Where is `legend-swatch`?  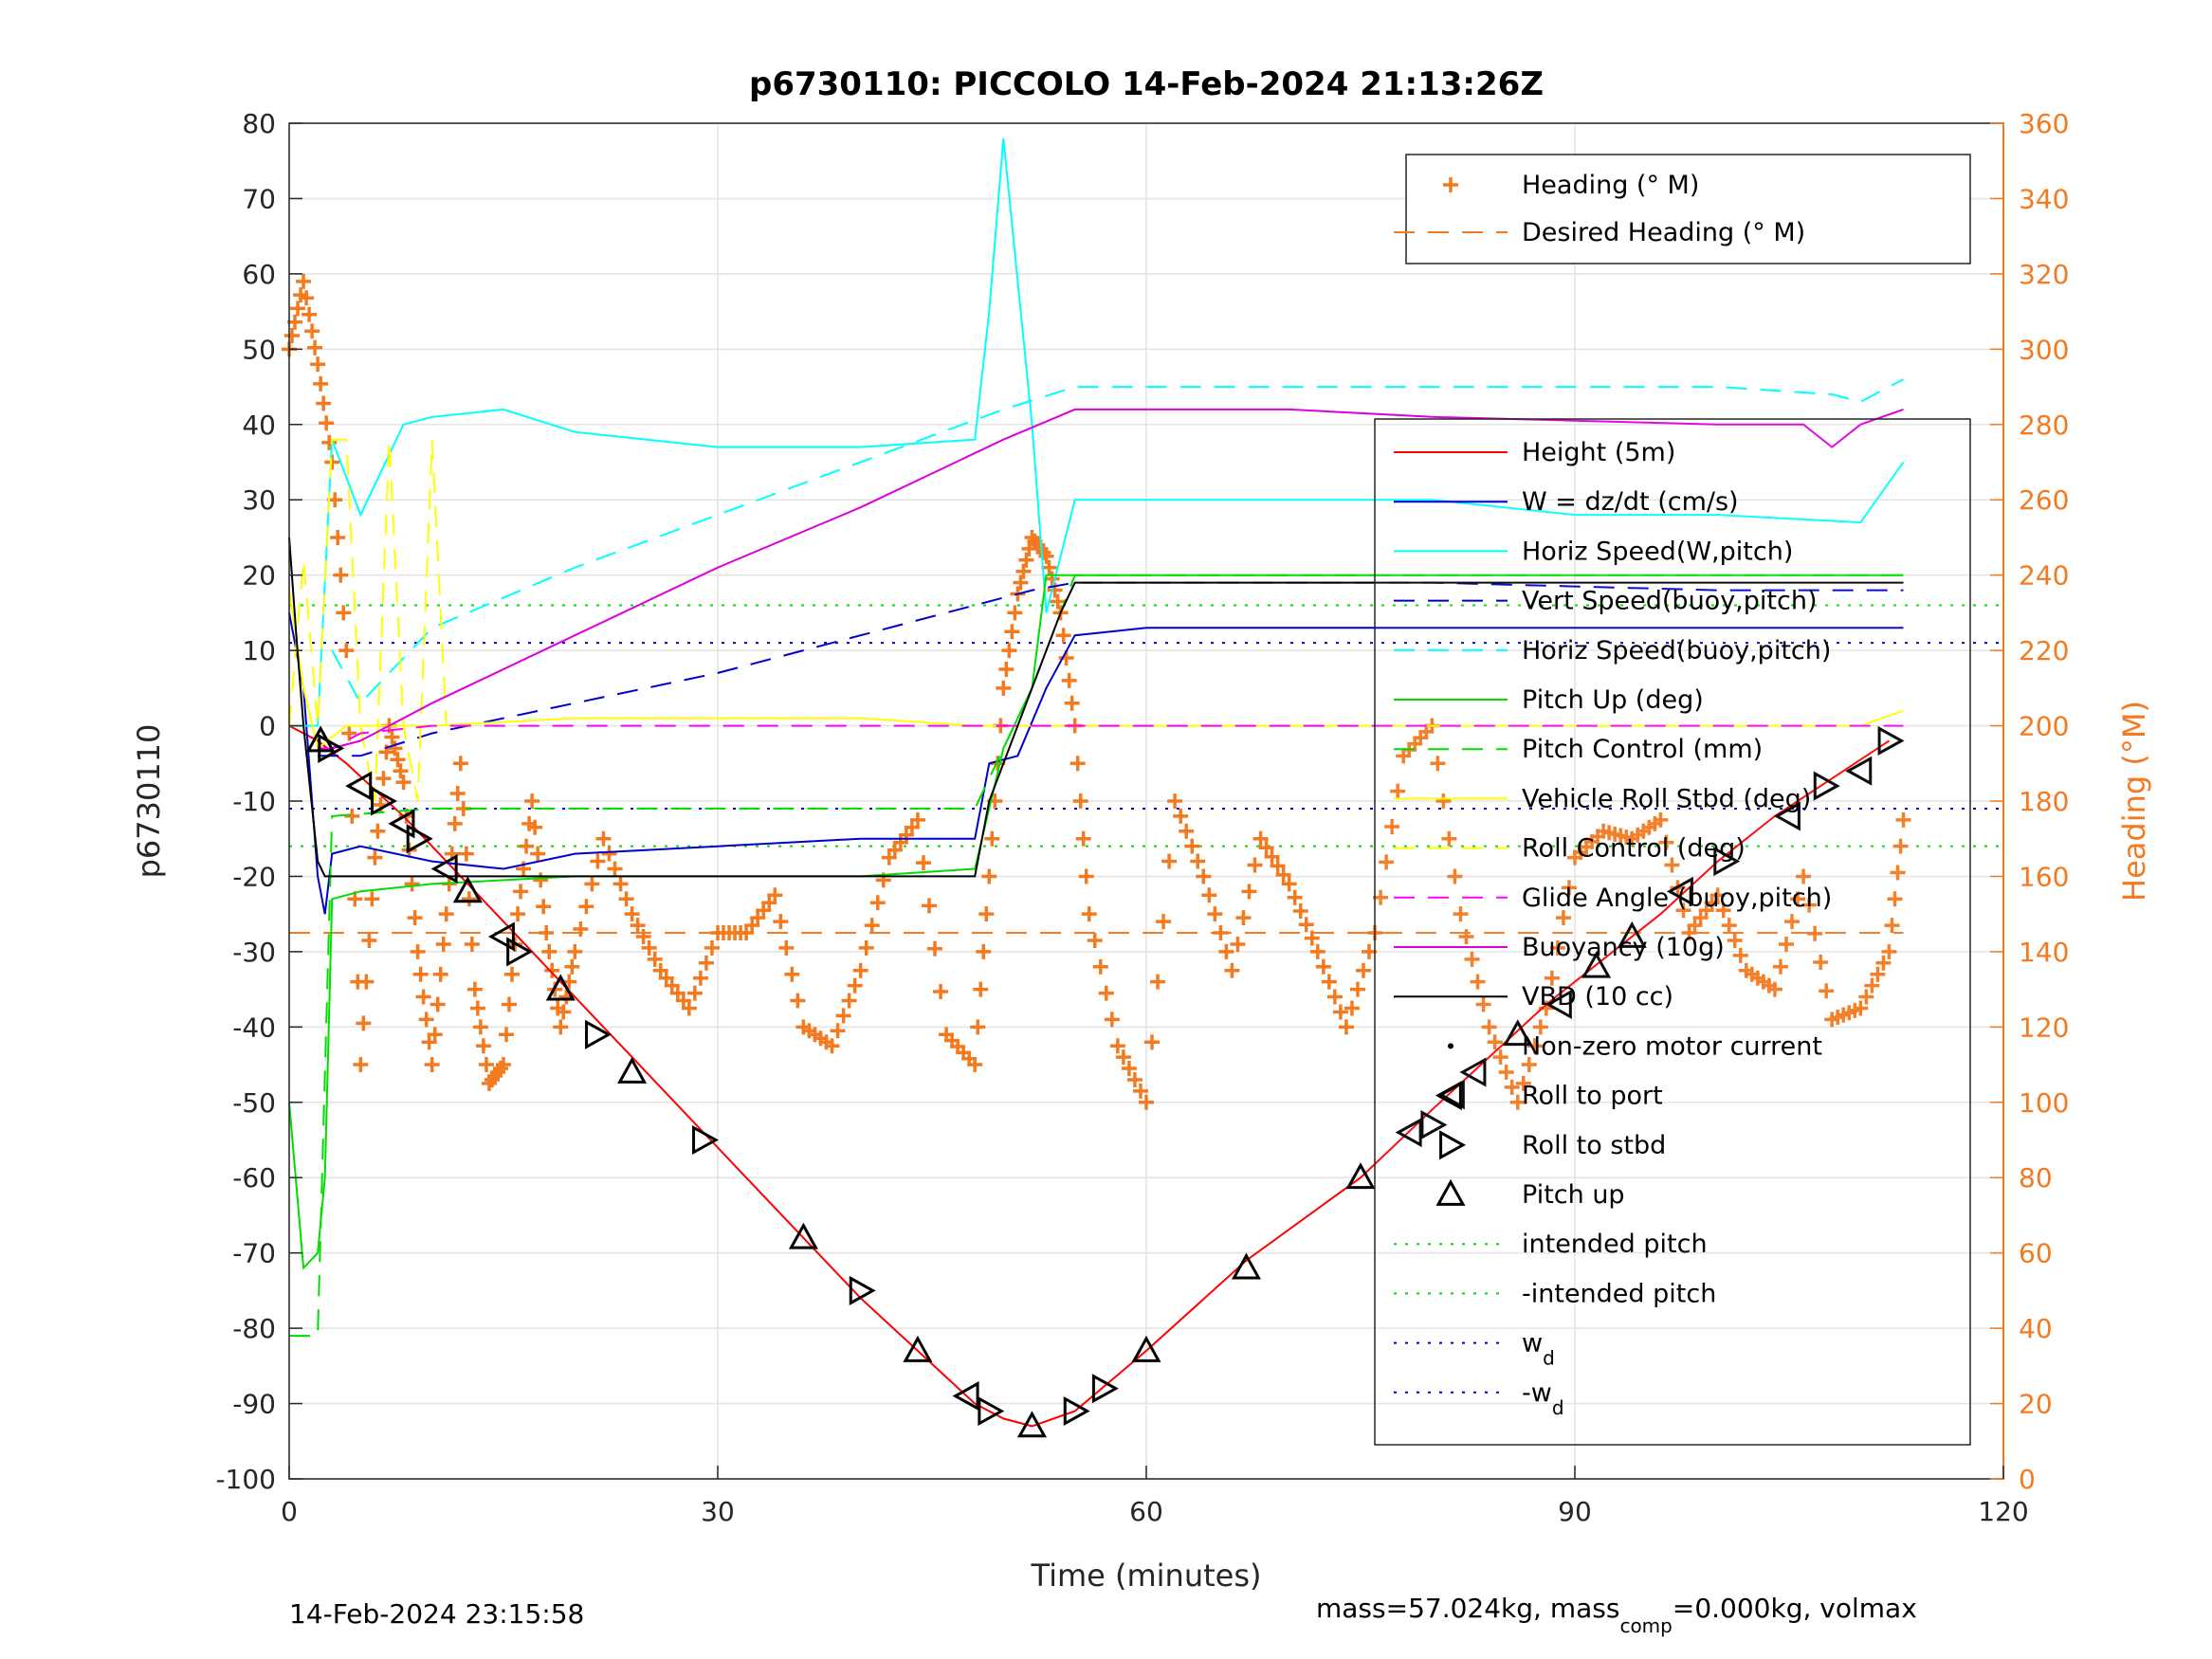
legend-swatch is located at coordinates (1450, 1192).